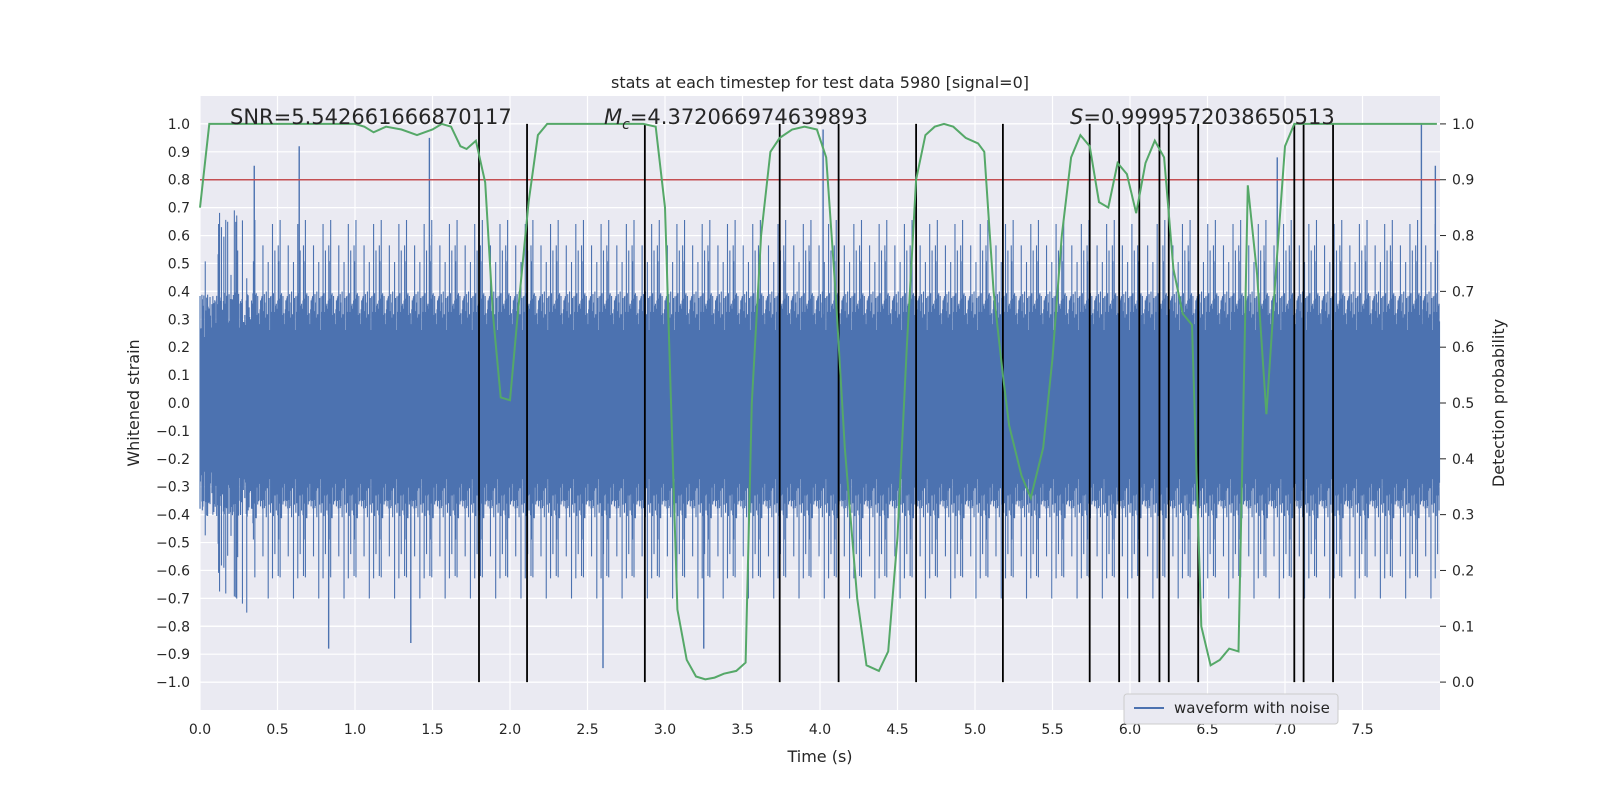 The image size is (1600, 800). I want to click on y-tick-label: −0.1, so click(173, 432).